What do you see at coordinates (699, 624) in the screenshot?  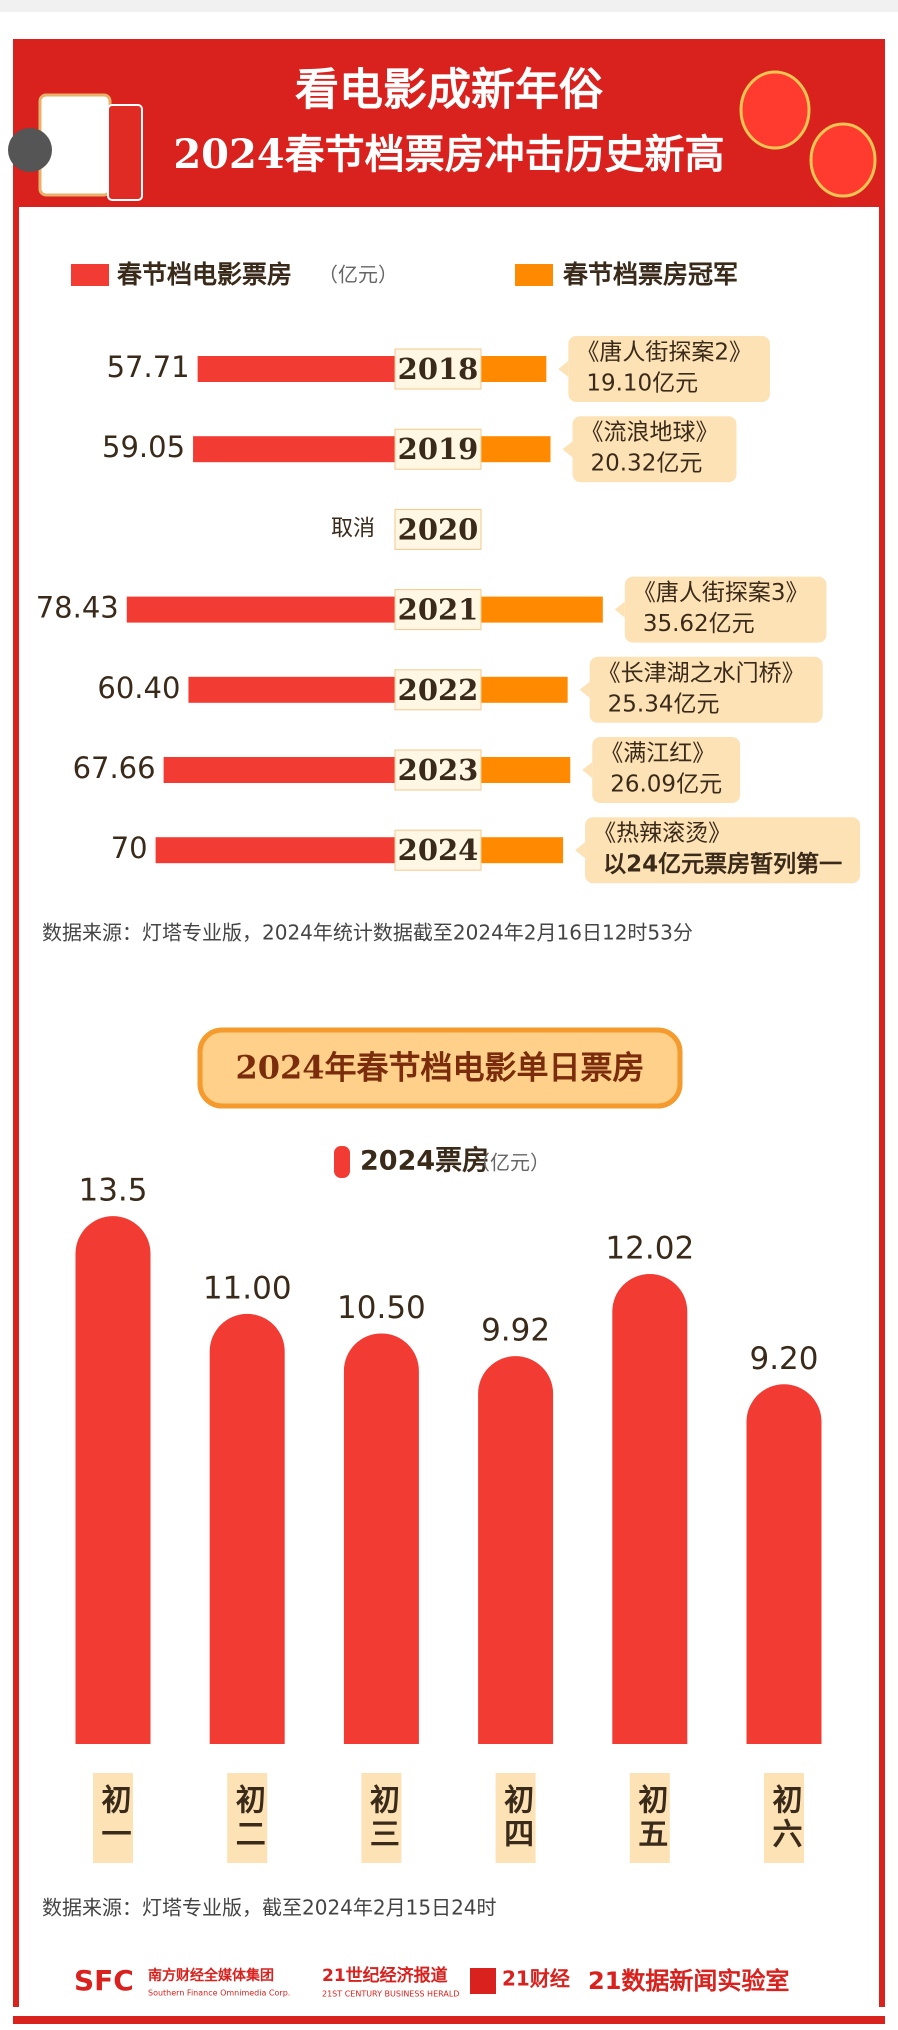 I see `champion-label: 35.62亿元` at bounding box center [699, 624].